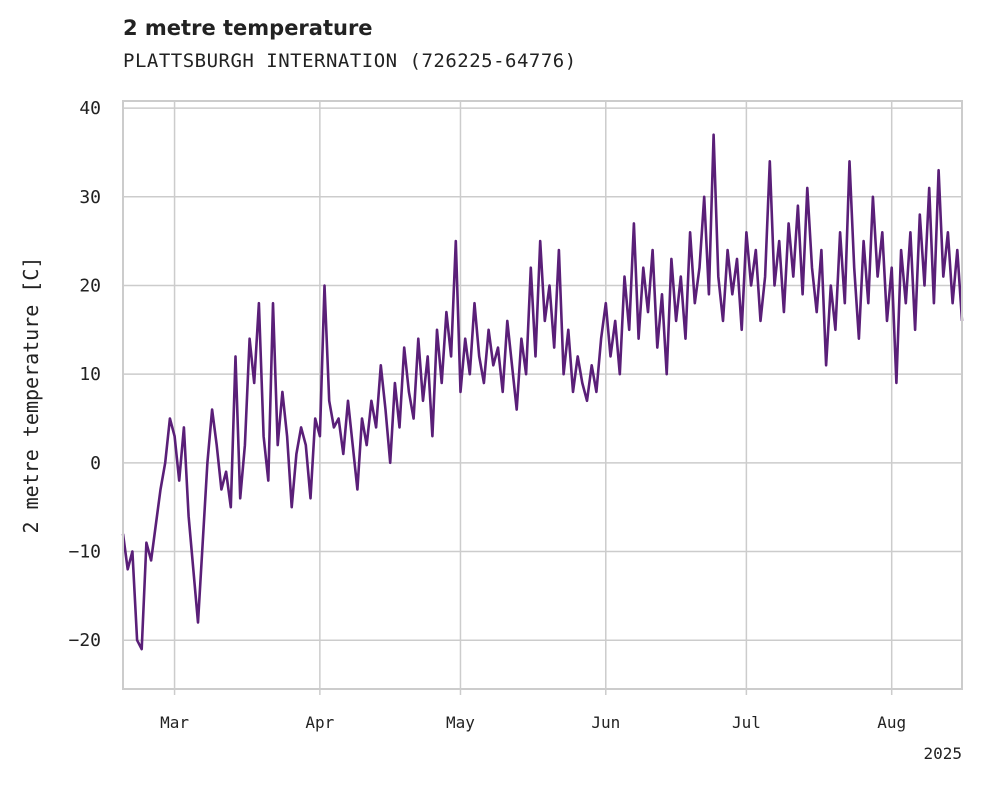  Describe the element at coordinates (350, 61) in the screenshot. I see `chart-subtitle: PLATTSBURGH INTERNATION (726225-64776)` at that location.